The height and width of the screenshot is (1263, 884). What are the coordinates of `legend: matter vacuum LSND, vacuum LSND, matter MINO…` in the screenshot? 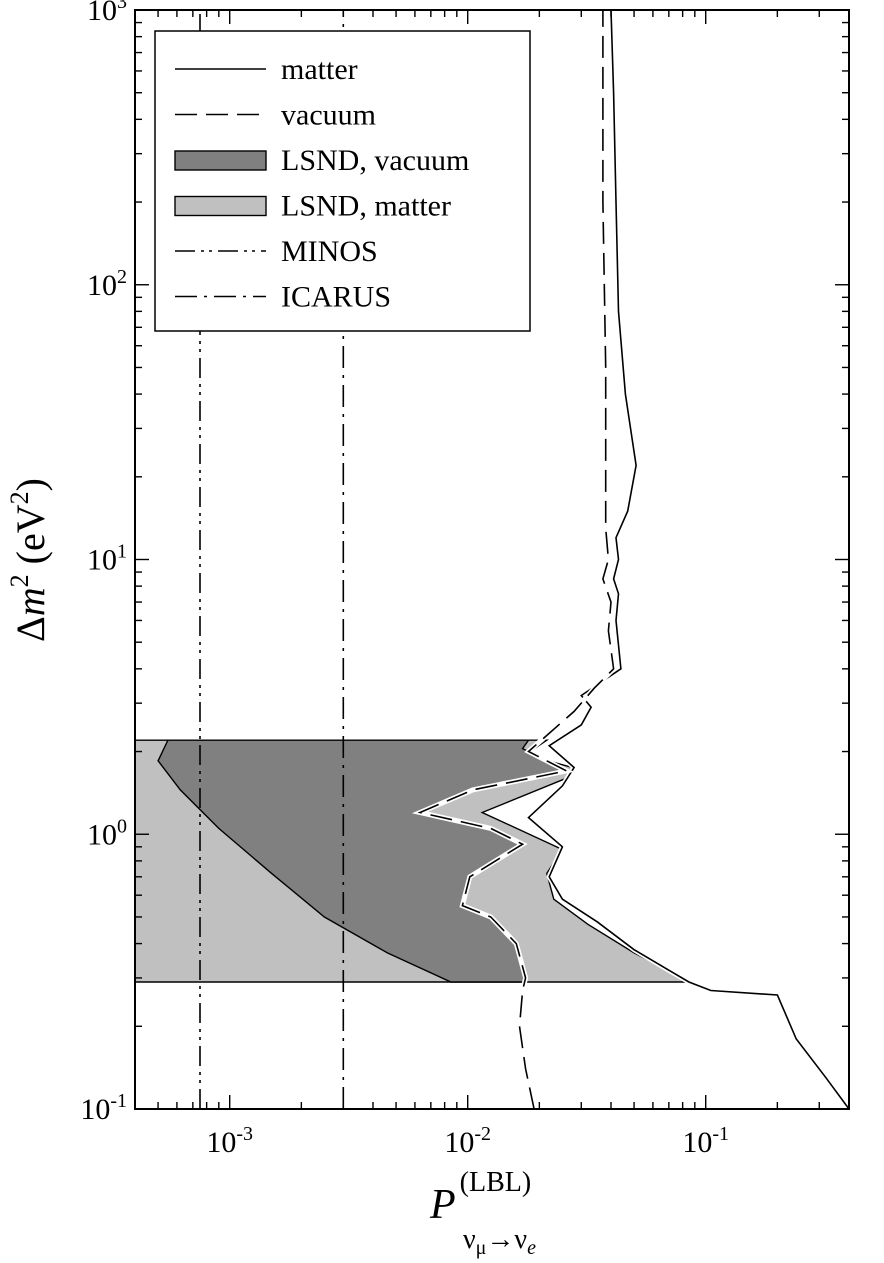 It's located at (342, 181).